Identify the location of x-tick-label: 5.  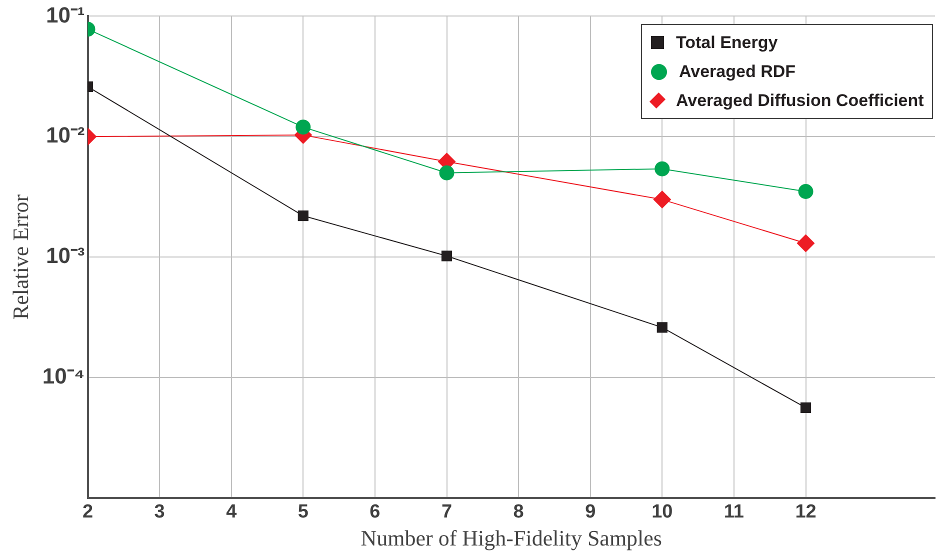
(303, 511).